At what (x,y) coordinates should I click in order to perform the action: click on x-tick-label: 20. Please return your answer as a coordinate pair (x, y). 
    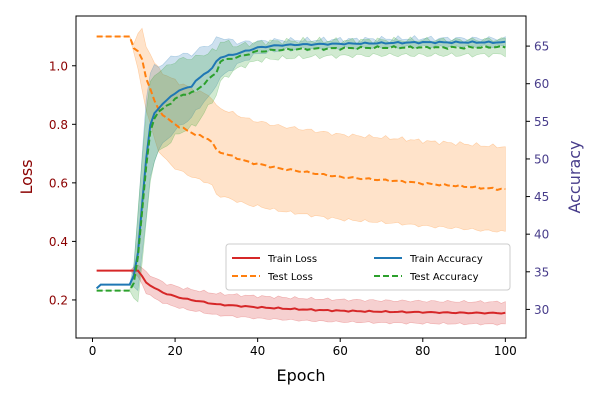
    Looking at the image, I should click on (174, 351).